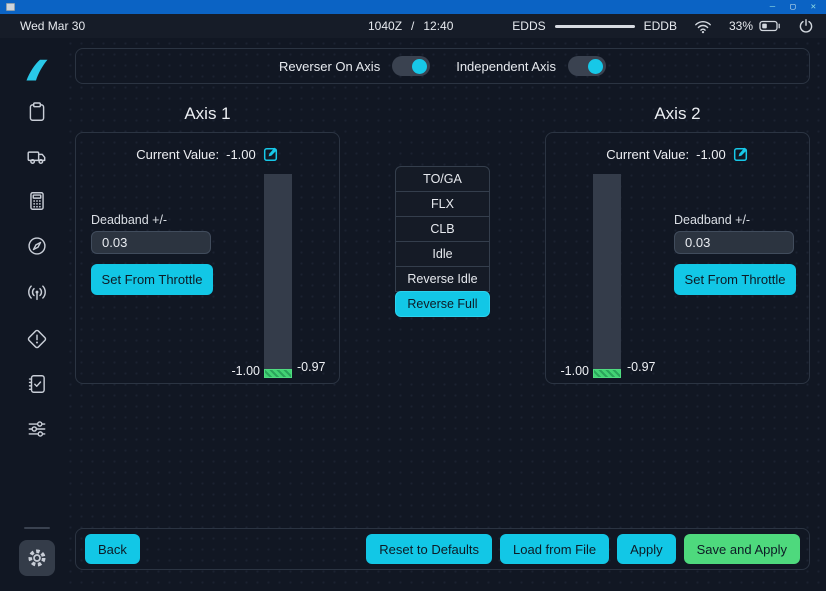  I want to click on axis2-title: Axis 2, so click(677, 113).